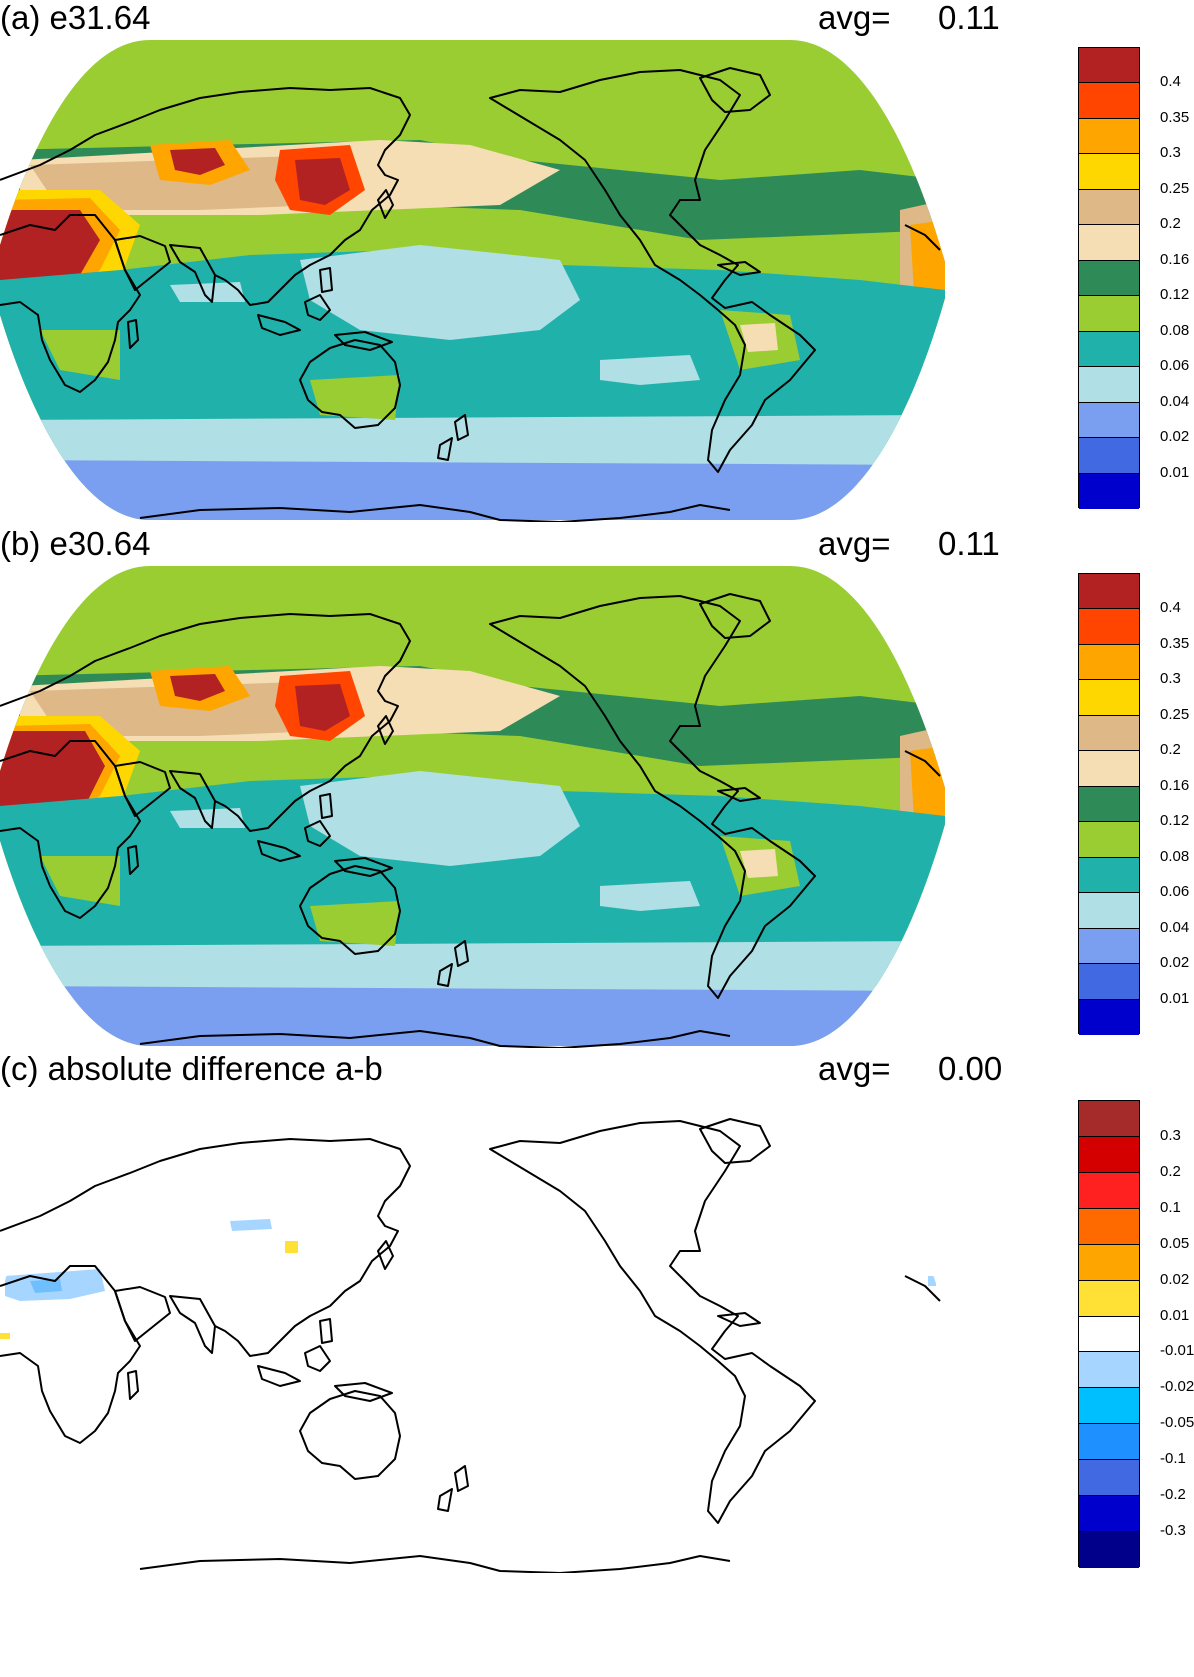 The image size is (1194, 1677). Describe the element at coordinates (191, 1068) in the screenshot. I see `panel-title: (c) absolute difference a-b` at that location.